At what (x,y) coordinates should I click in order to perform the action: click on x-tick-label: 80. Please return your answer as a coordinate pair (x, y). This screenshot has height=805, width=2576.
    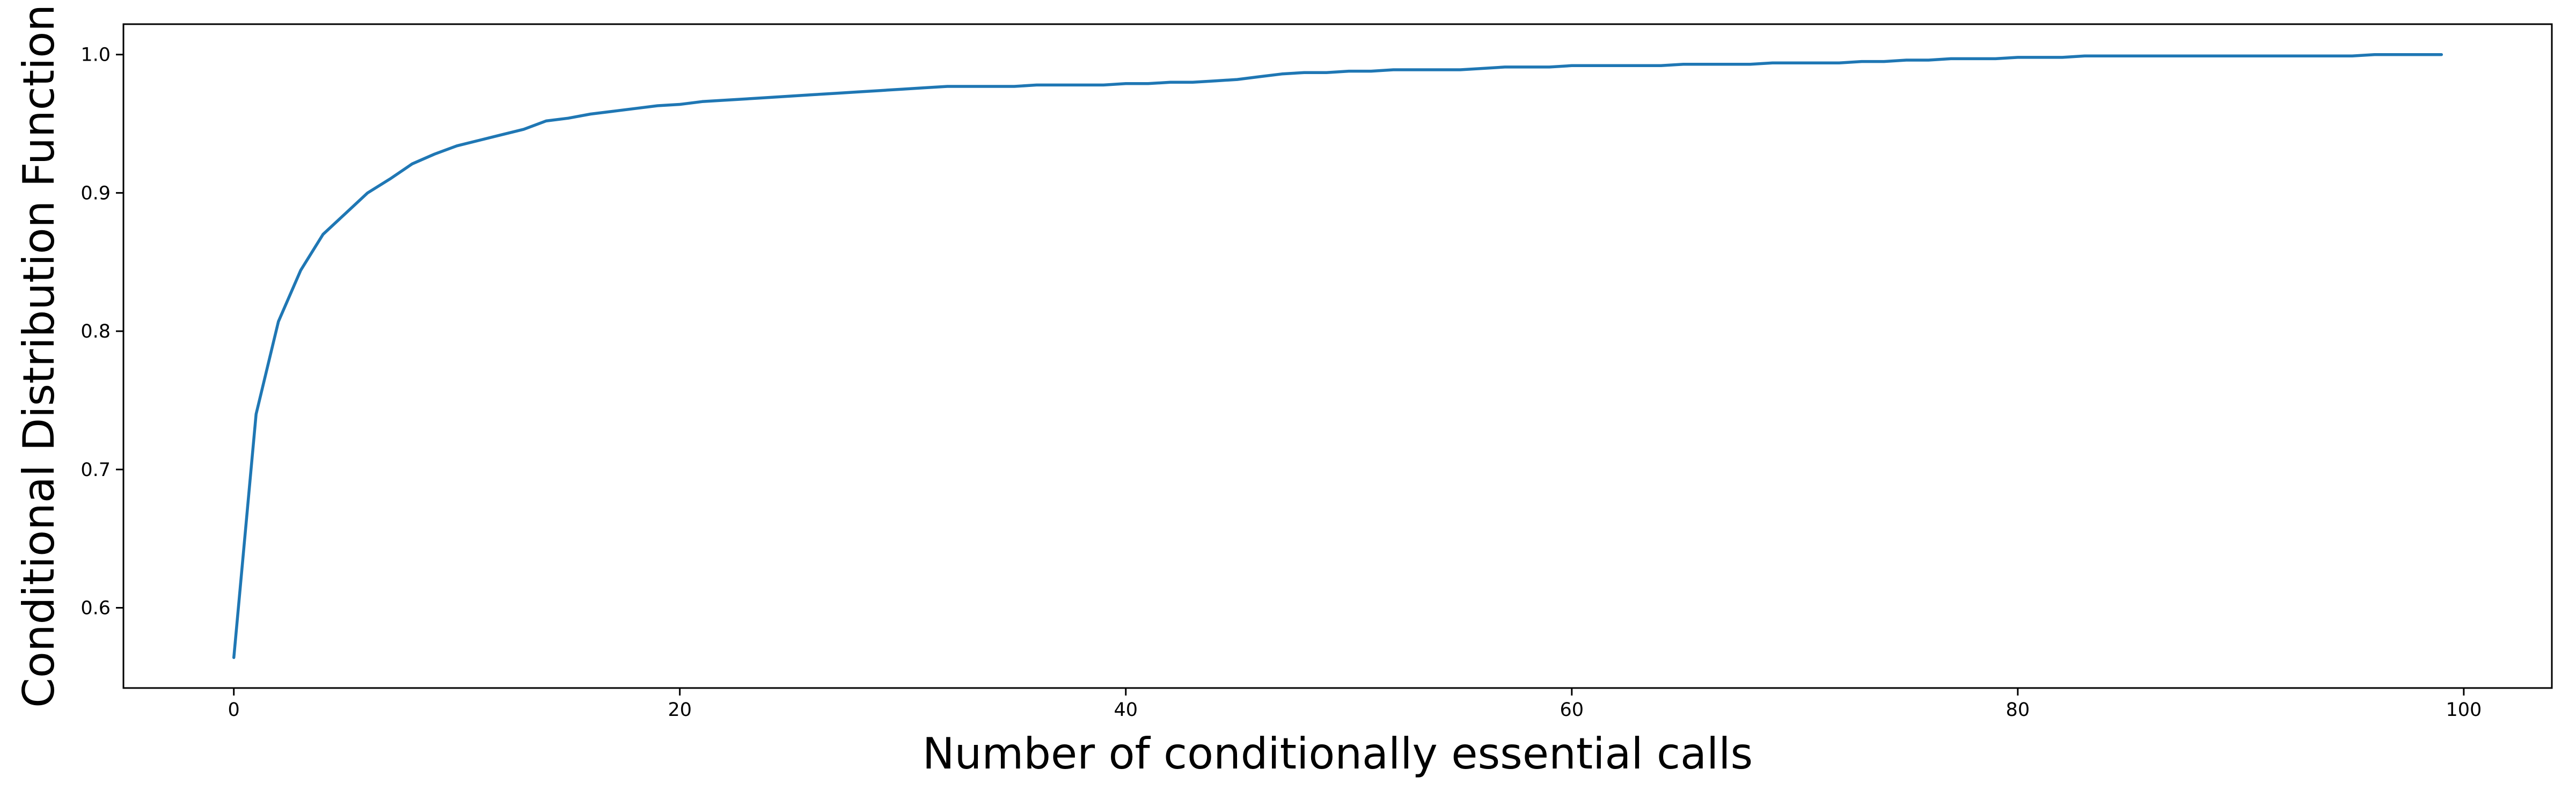
    Looking at the image, I should click on (2018, 710).